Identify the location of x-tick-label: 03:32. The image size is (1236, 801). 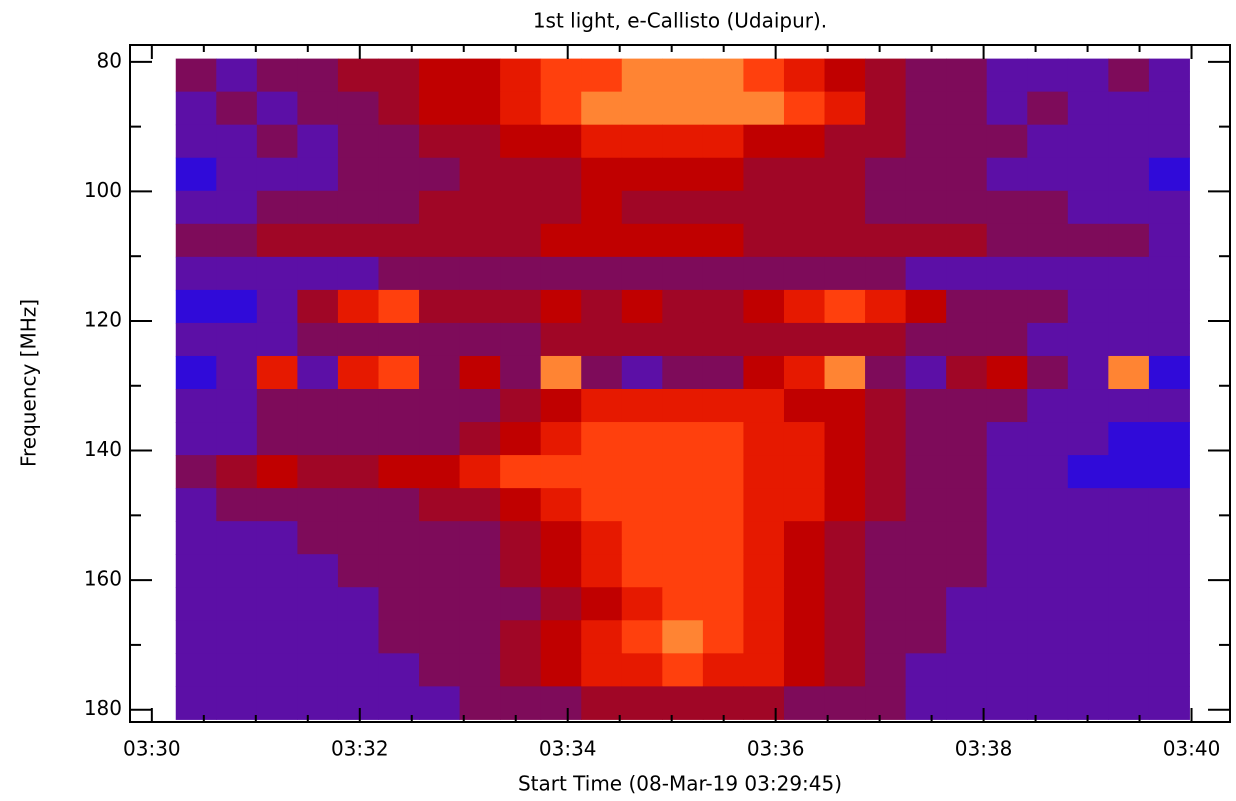
(360, 749).